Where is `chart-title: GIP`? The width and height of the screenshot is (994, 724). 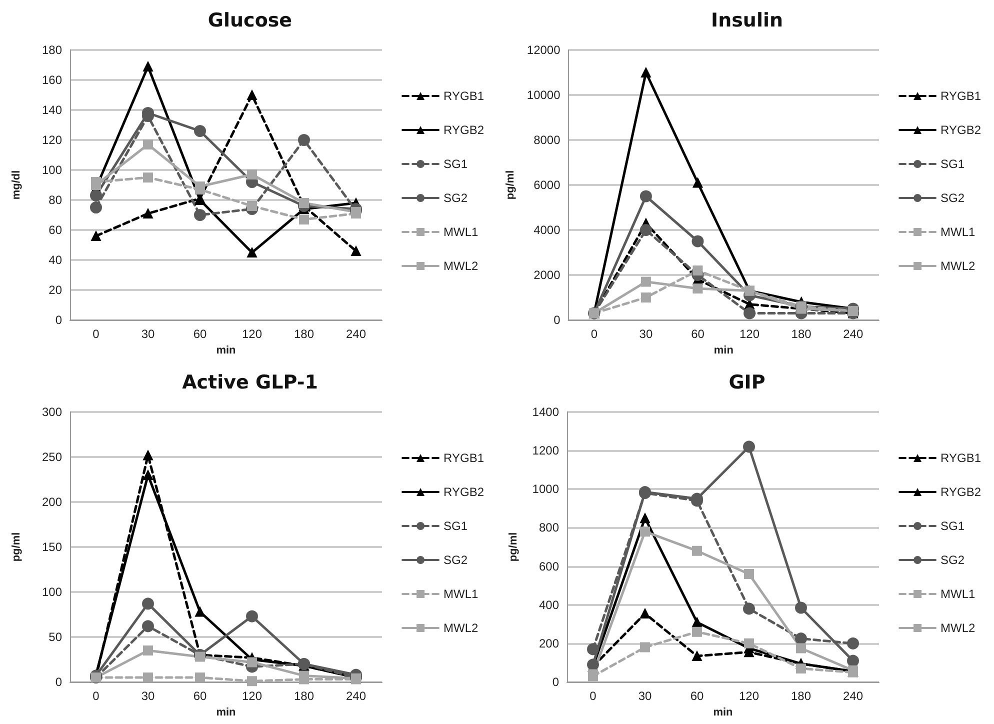
chart-title: GIP is located at coordinates (747, 383).